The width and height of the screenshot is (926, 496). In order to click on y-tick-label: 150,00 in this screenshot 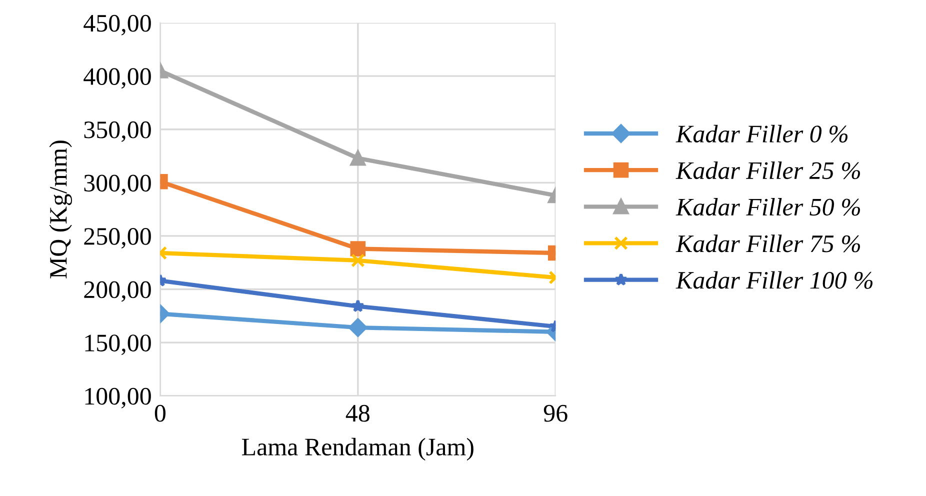, I will do `click(118, 345)`.